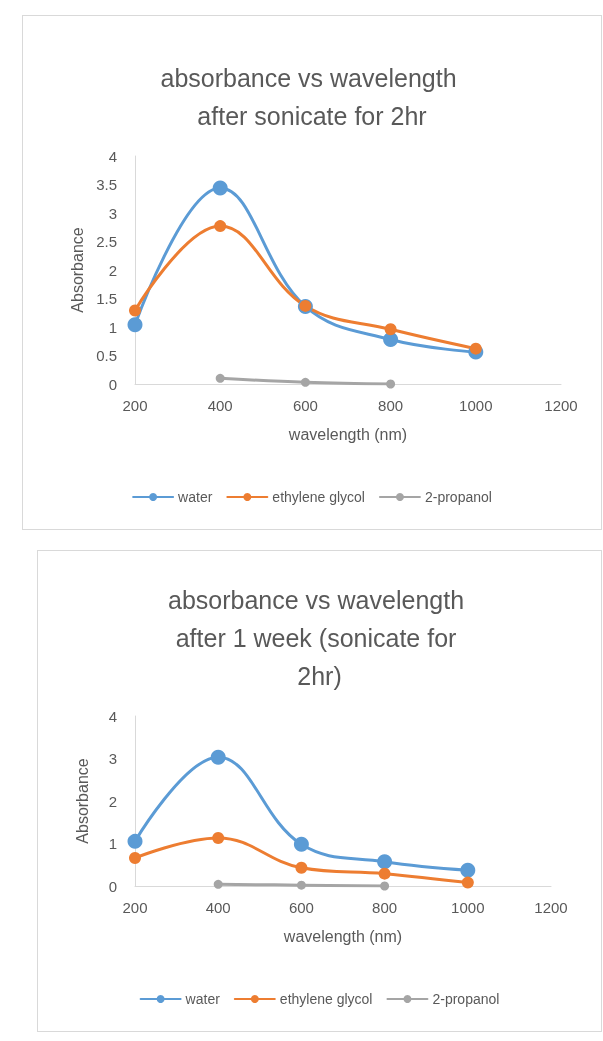 This screenshot has height=1041, width=603. I want to click on chart-title: absorbance vs wavelength after sonicate for 2hr, so click(312, 97).